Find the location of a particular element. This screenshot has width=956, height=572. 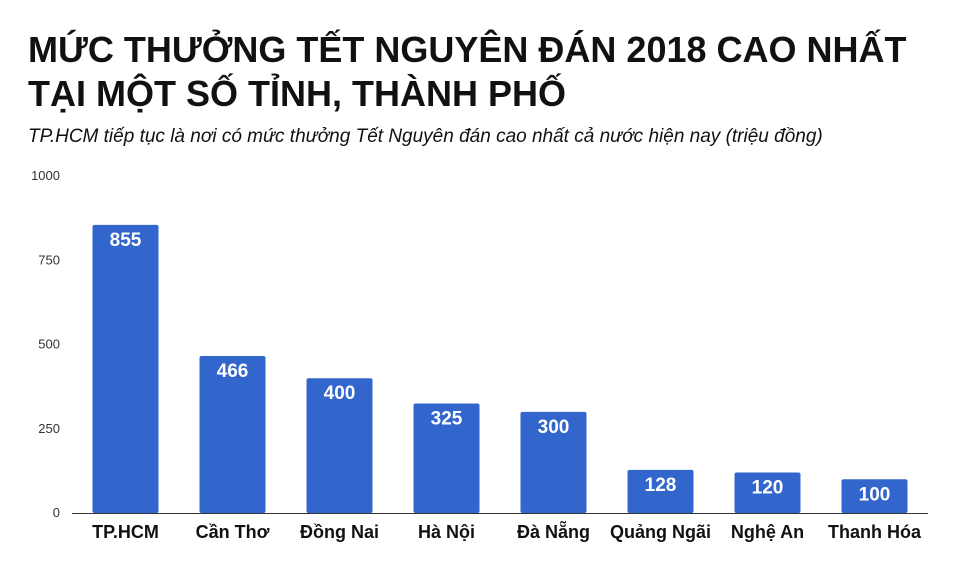

x-category-label: TP.HCM is located at coordinates (125, 532).